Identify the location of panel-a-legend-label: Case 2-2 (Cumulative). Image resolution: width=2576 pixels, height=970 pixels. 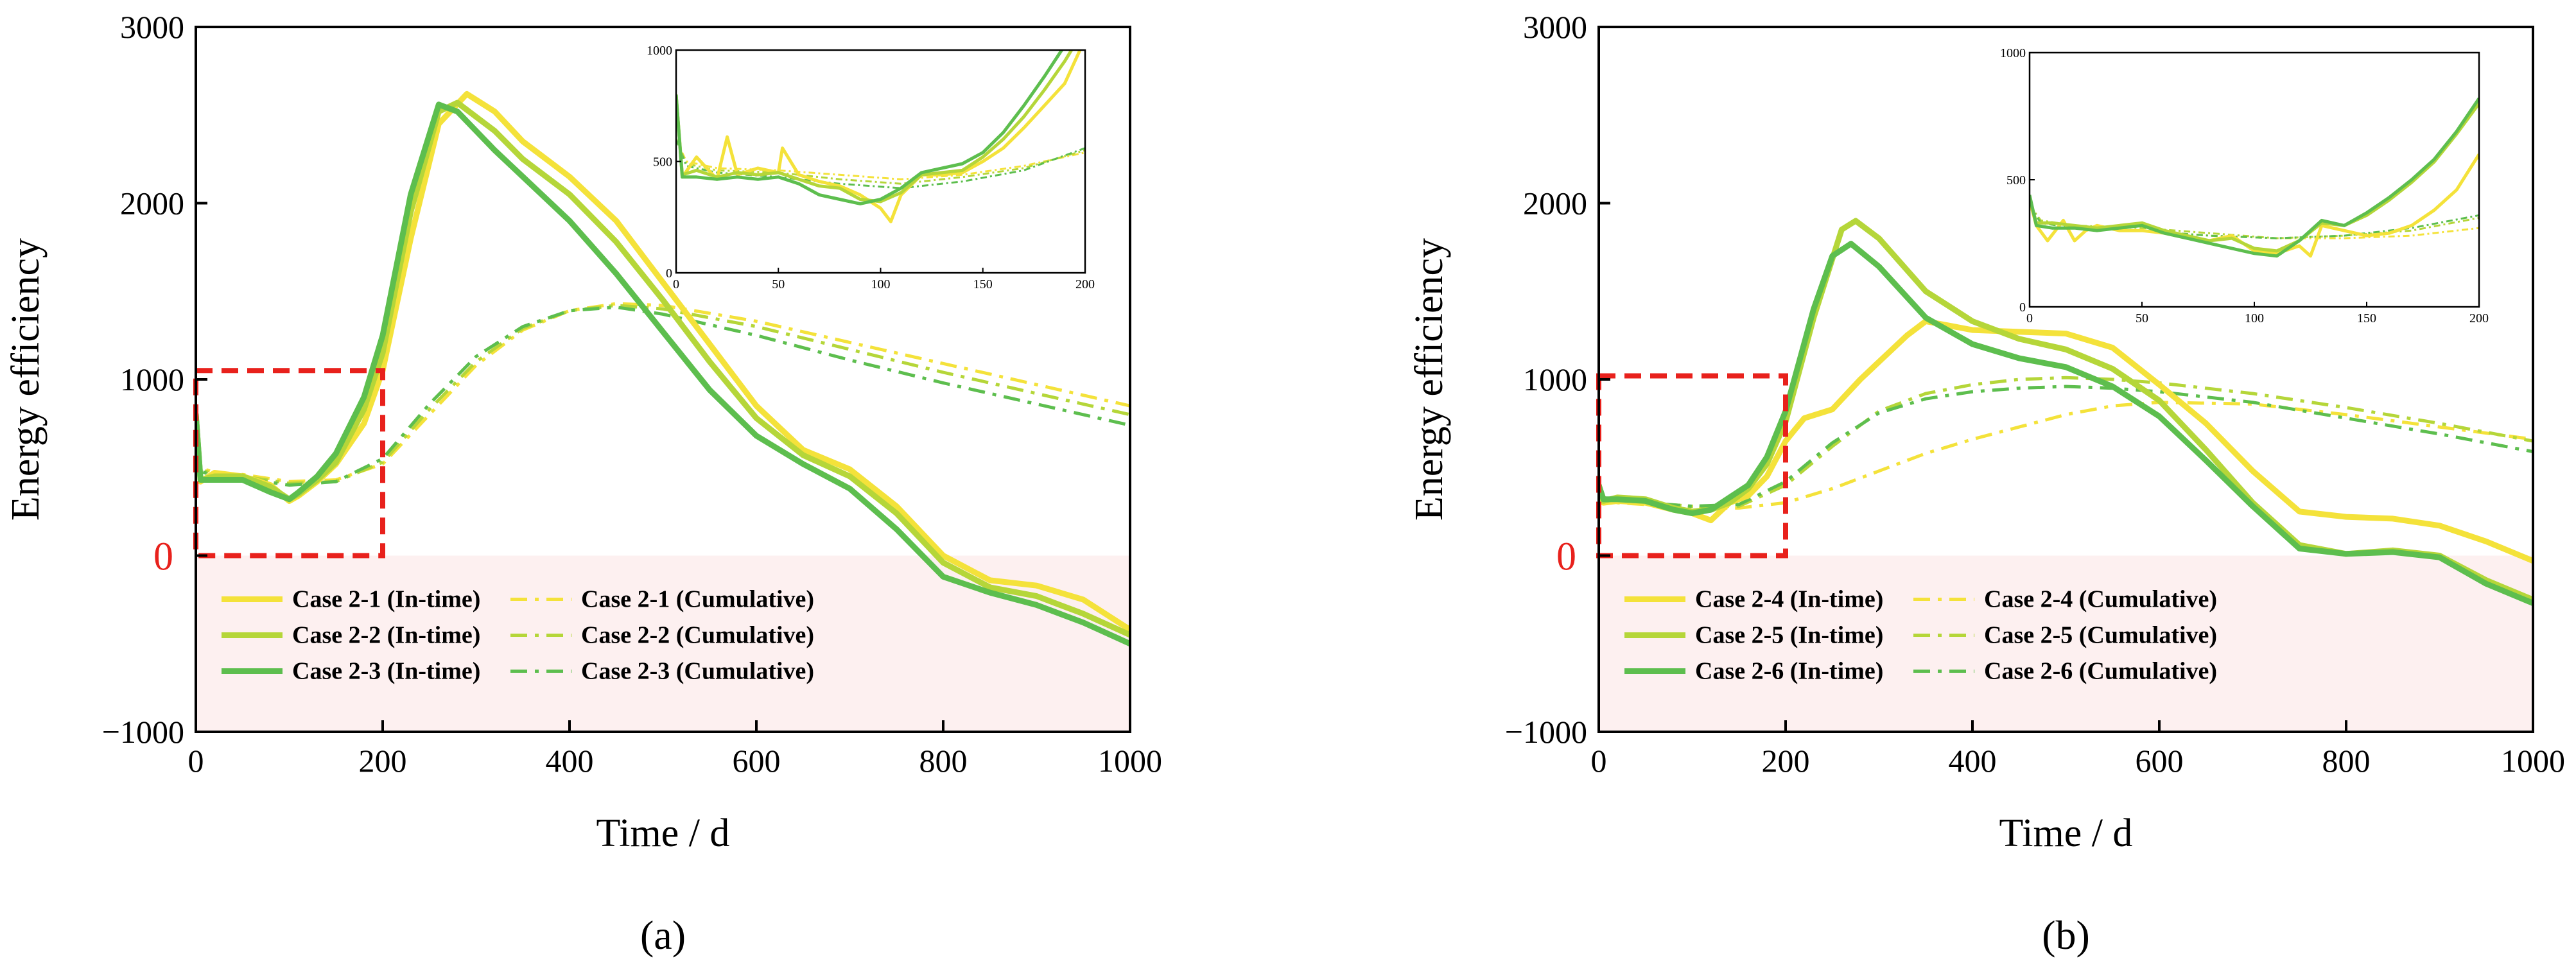
(697, 635).